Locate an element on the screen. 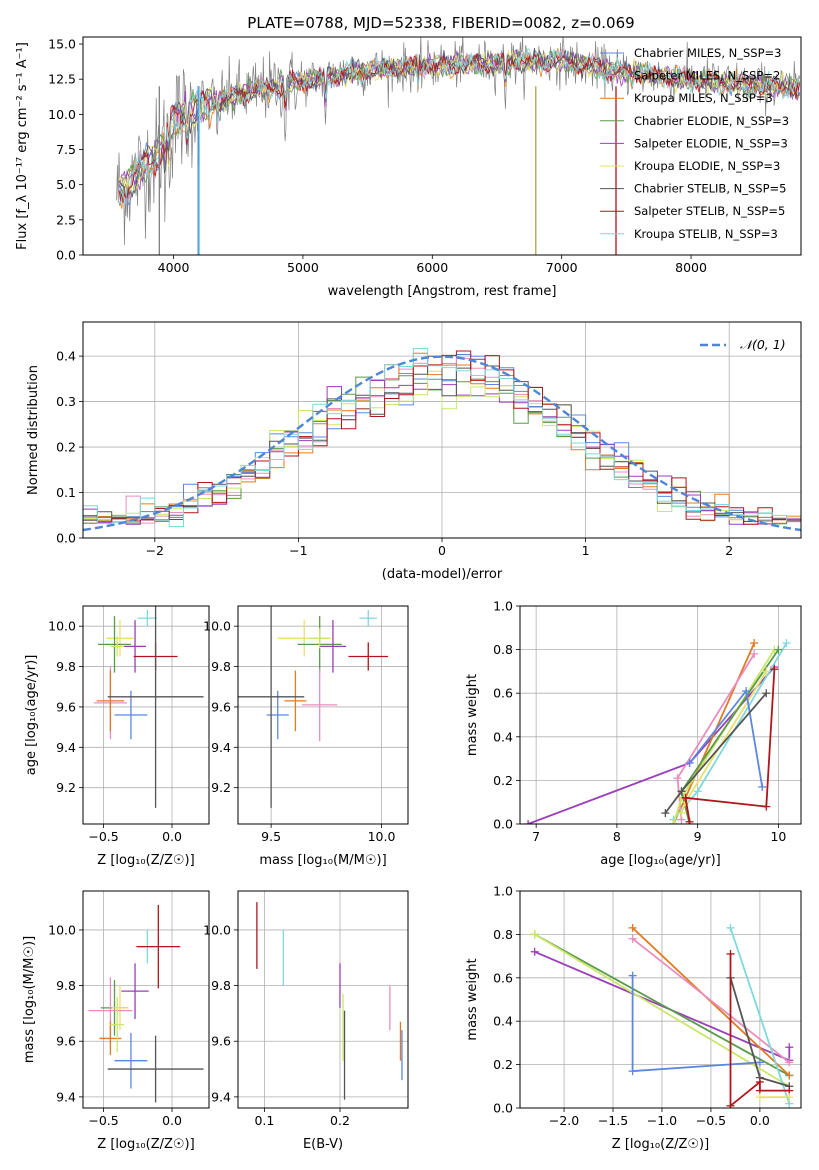  x-tick-label: −1.5 is located at coordinates (613, 1120).